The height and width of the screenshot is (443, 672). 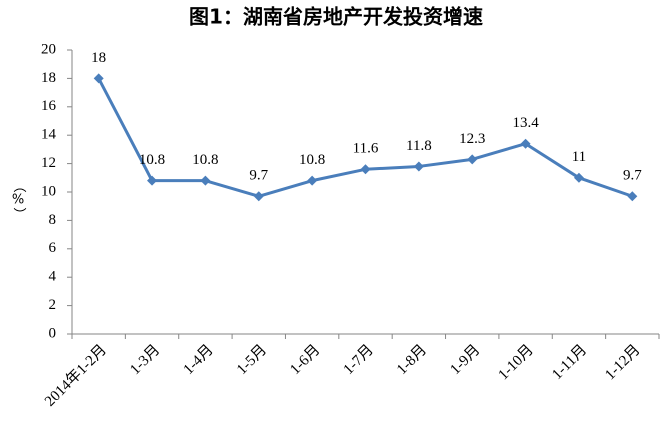 I want to click on x-tick-label: 1-8月, so click(x=412, y=360).